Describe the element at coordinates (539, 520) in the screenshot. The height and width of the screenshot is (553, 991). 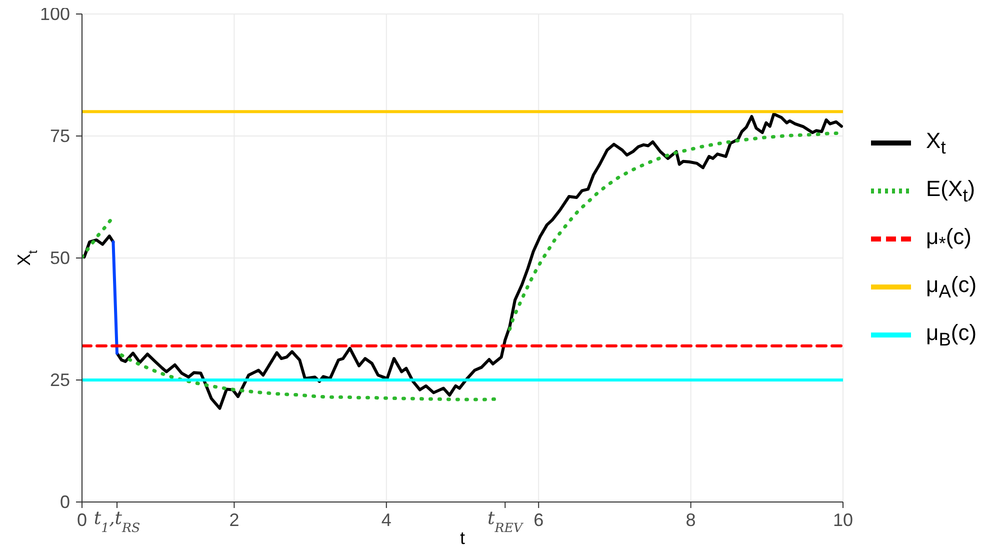
I see `x-tick-label: 6` at that location.